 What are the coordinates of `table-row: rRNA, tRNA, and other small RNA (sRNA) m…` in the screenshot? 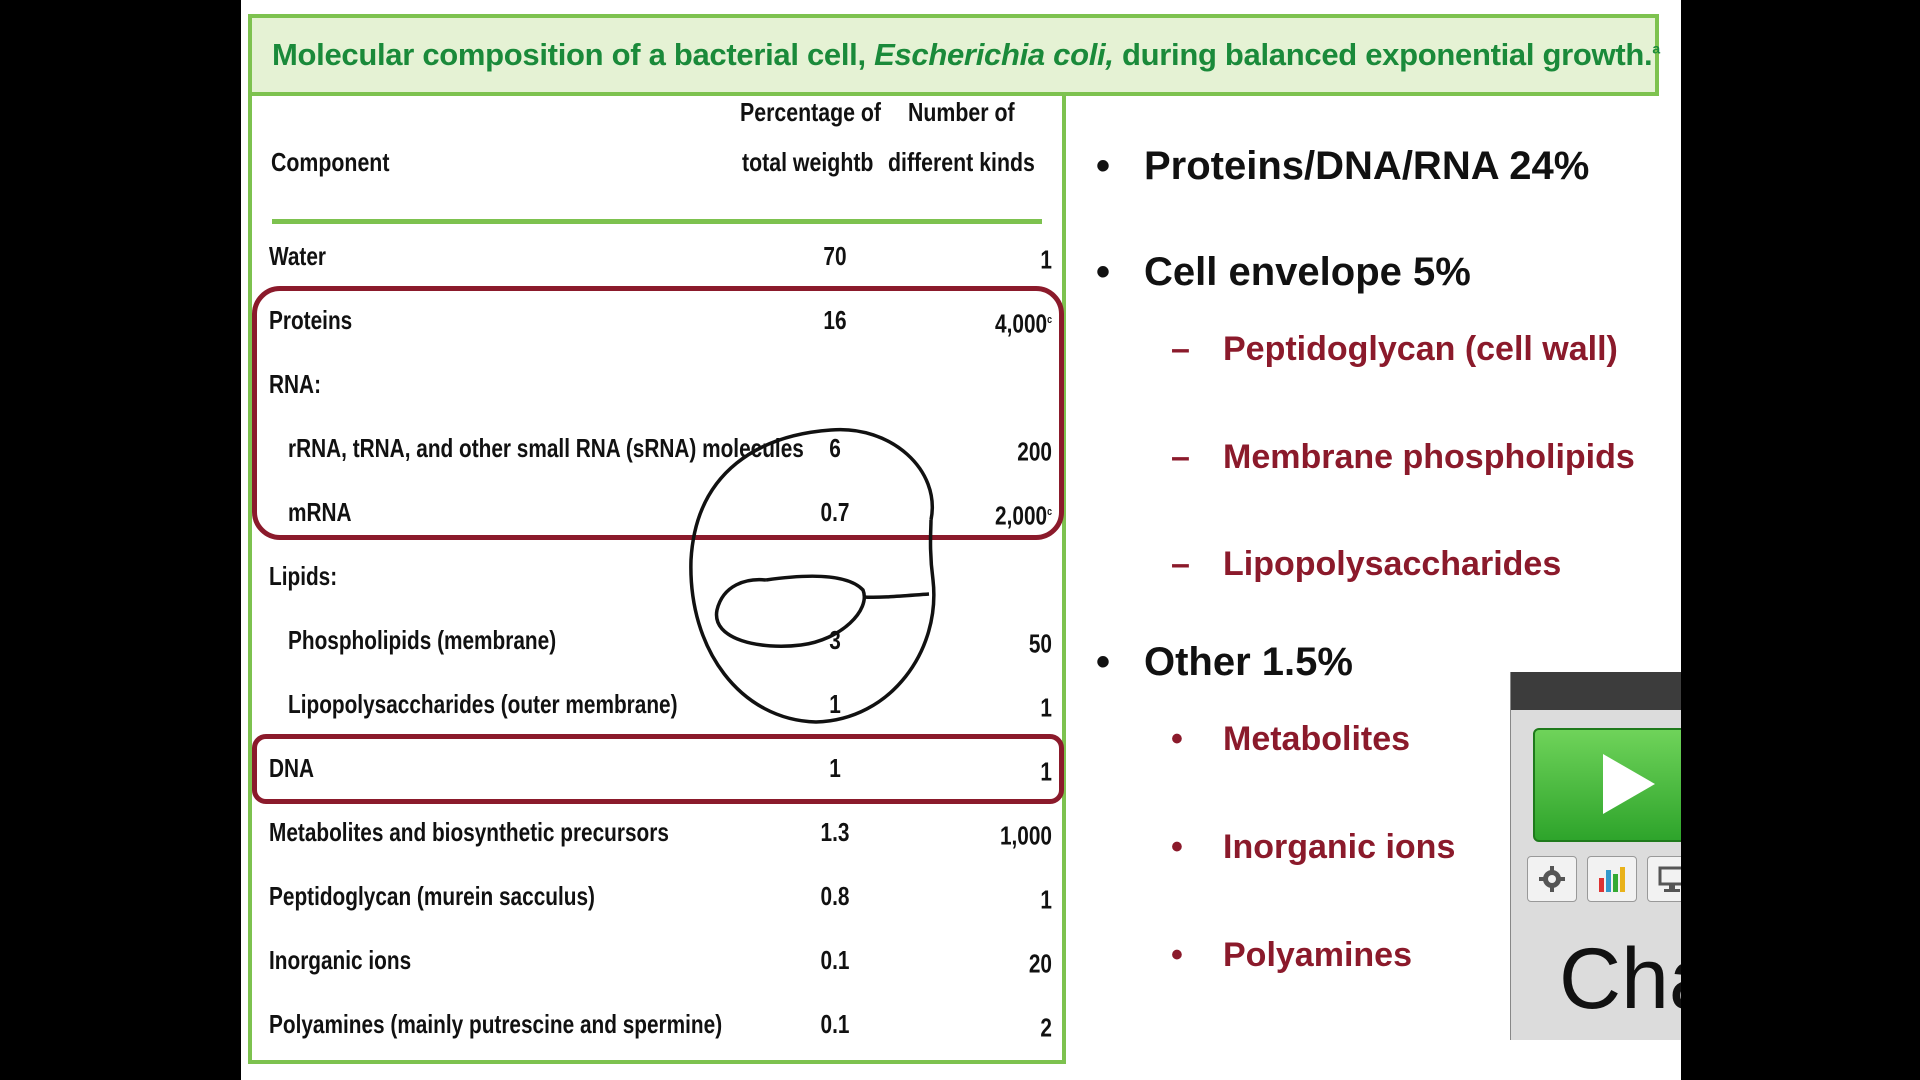 It's located at (657, 448).